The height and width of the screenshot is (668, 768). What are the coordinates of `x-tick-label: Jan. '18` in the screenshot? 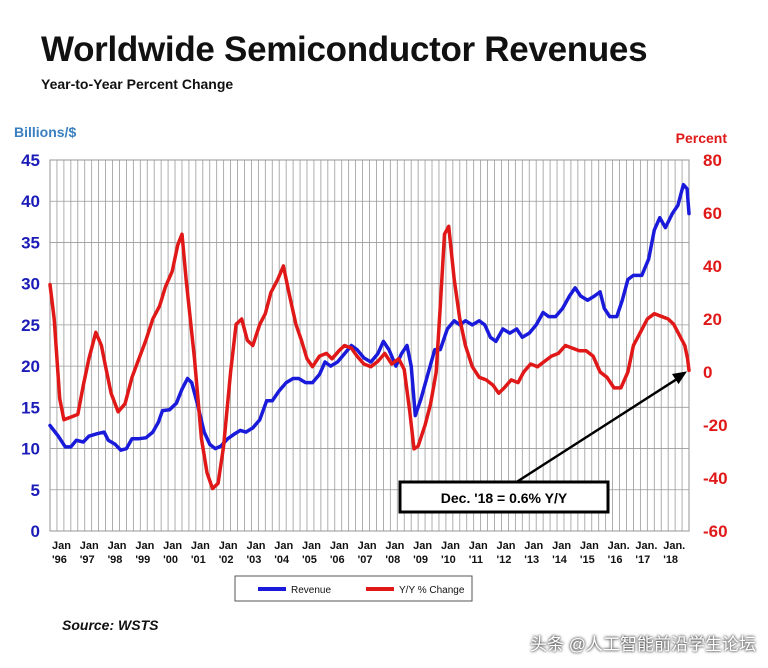 It's located at (674, 553).